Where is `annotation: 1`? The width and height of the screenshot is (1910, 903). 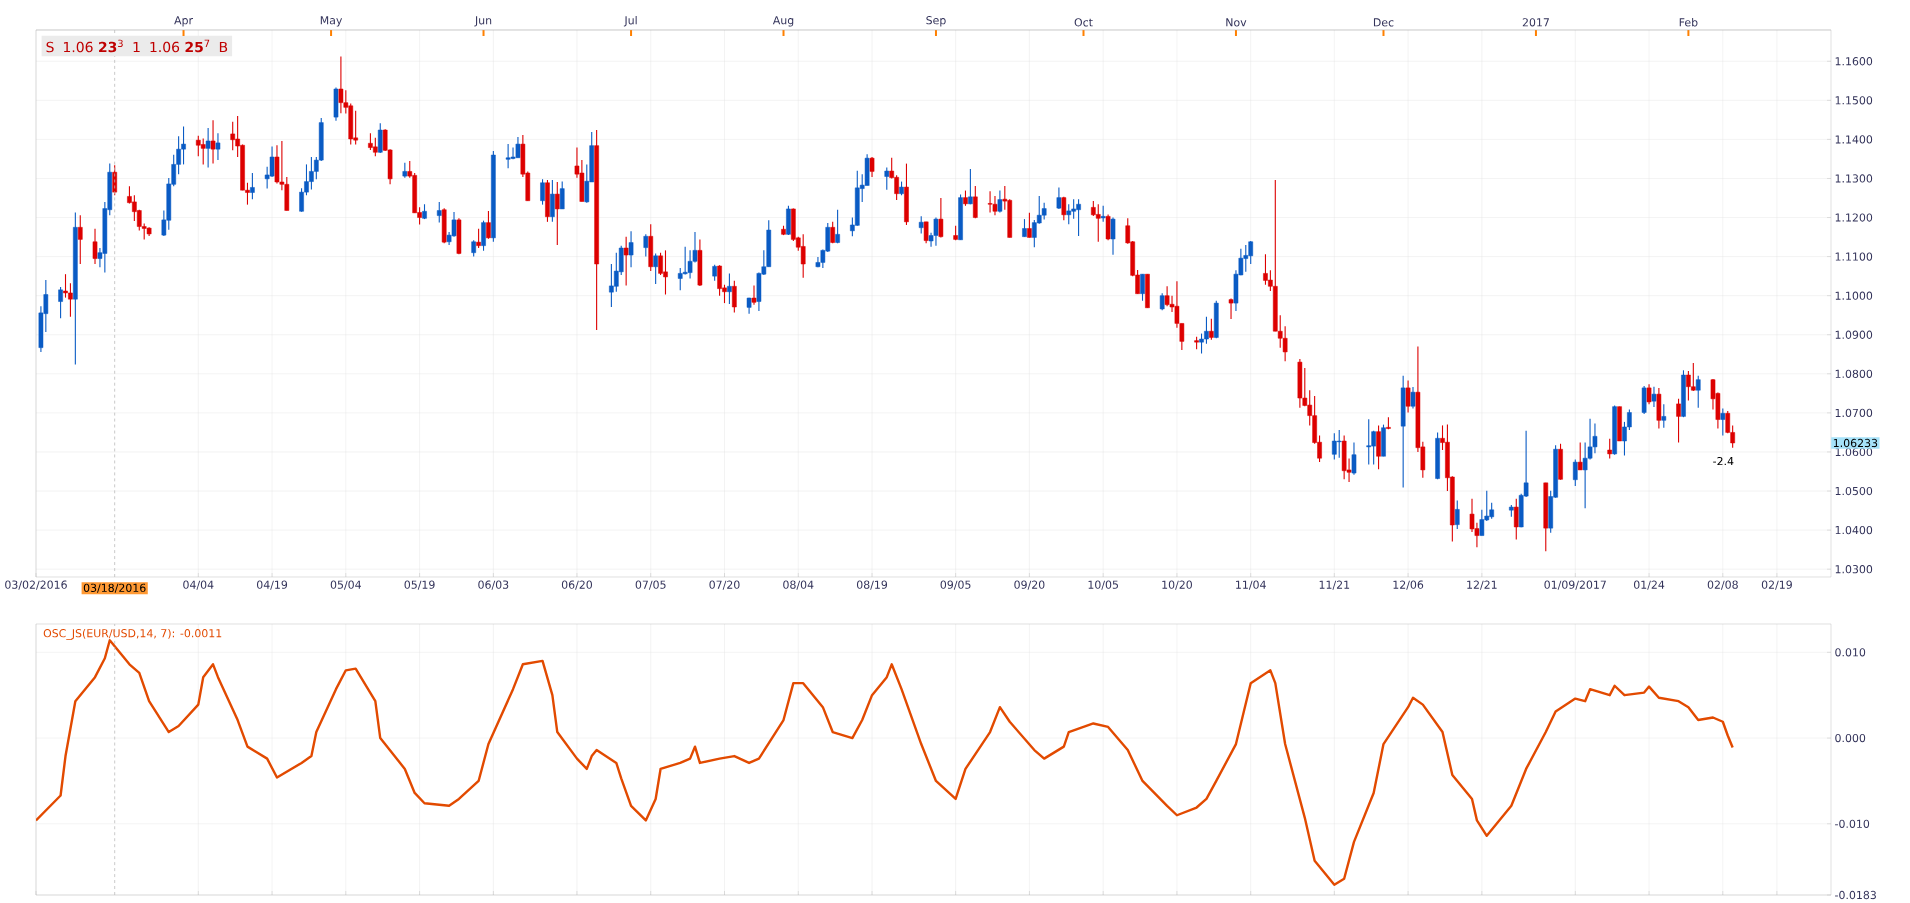
annotation: 1 is located at coordinates (136, 47).